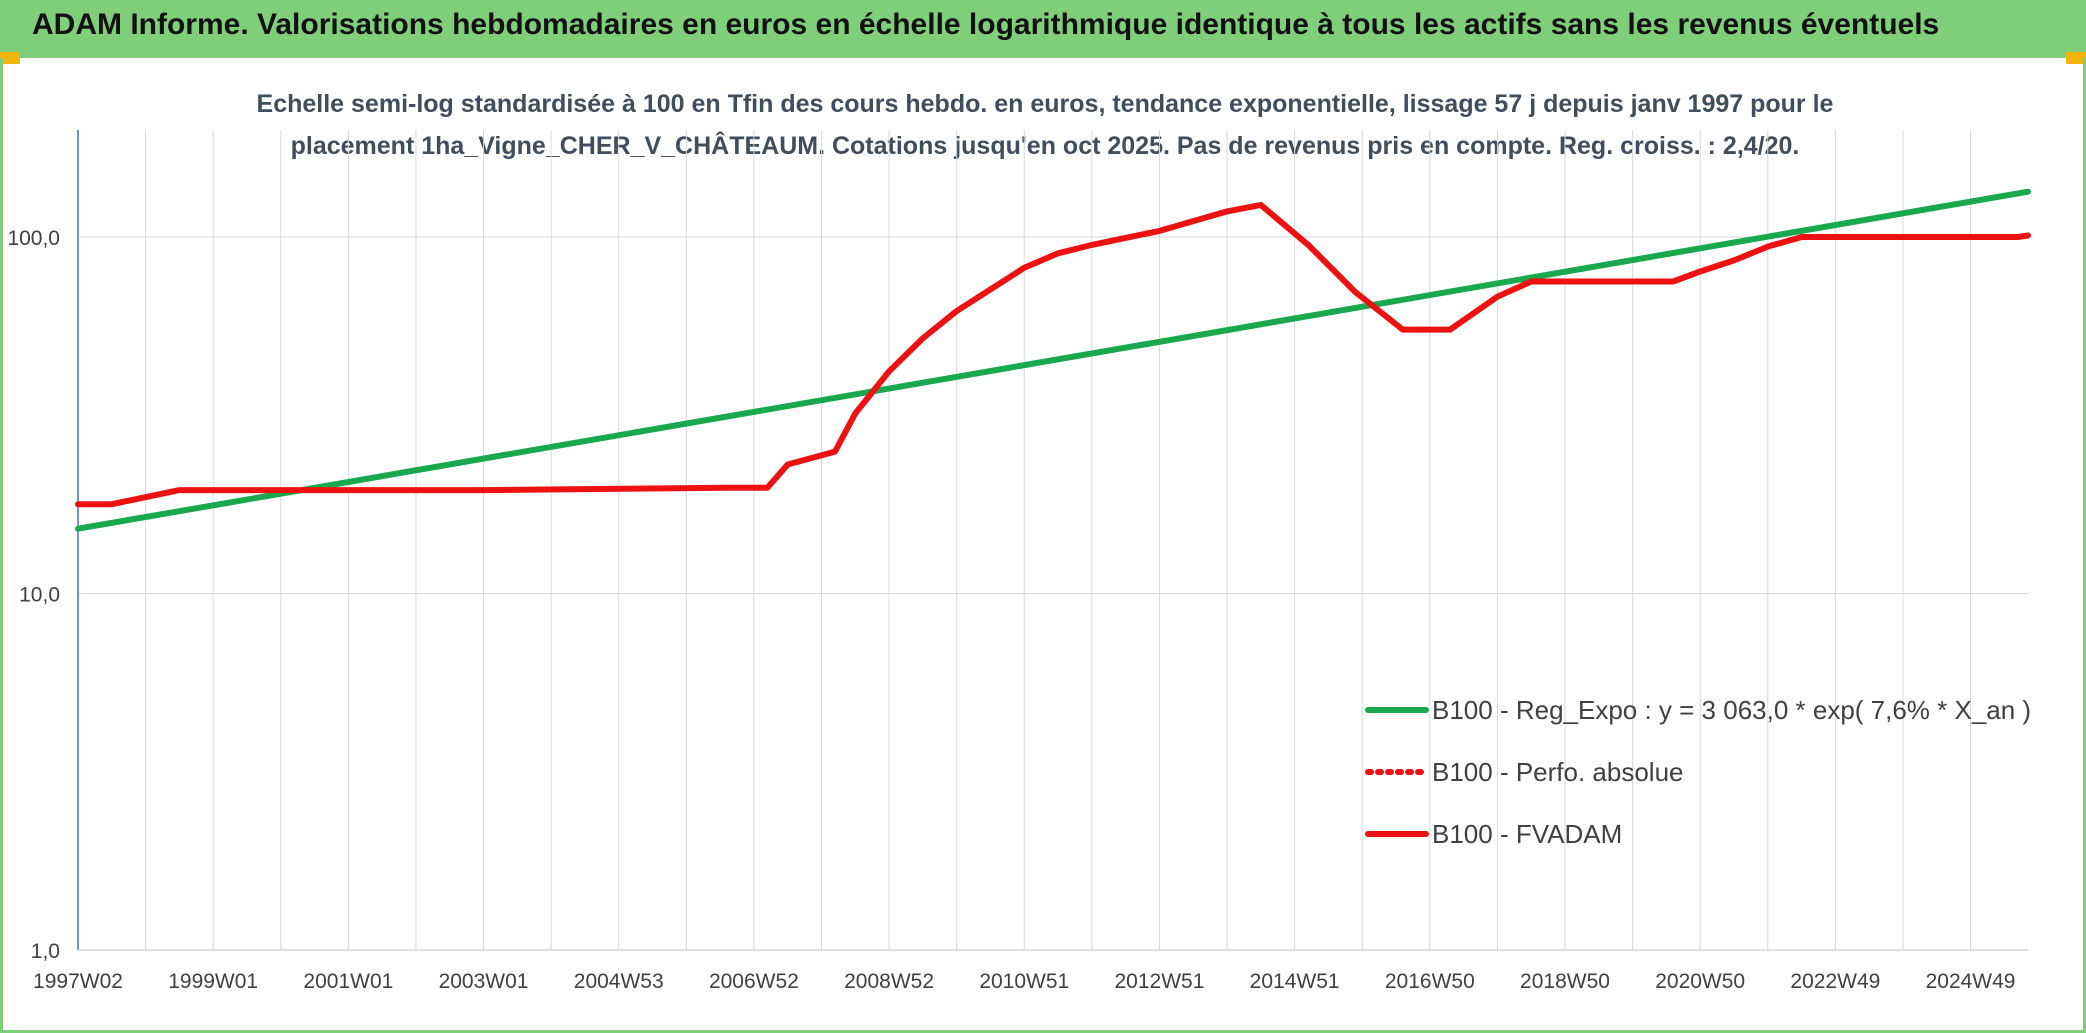 The image size is (2086, 1033). I want to click on legend-label-2: B100 - FVADAM, so click(1527, 834).